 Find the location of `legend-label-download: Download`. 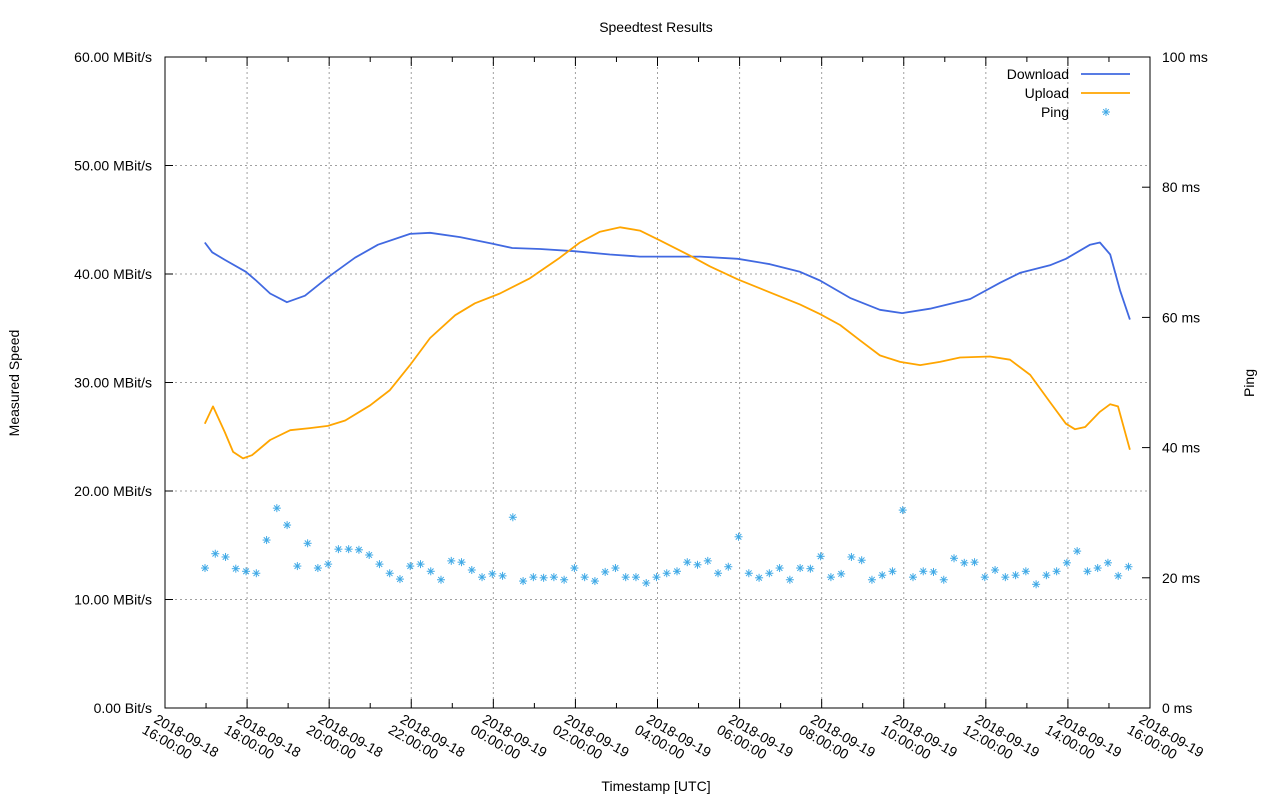

legend-label-download: Download is located at coordinates (1038, 74).